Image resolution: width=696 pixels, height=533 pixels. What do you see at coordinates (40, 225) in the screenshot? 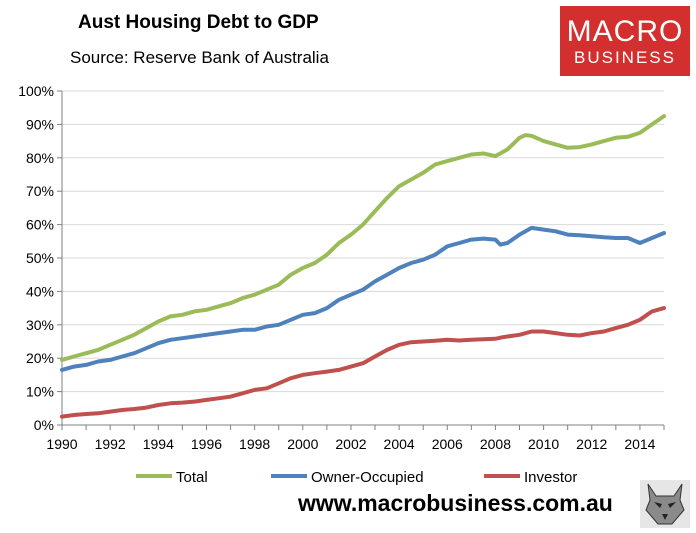
I see `y-tick-label: 60%` at bounding box center [40, 225].